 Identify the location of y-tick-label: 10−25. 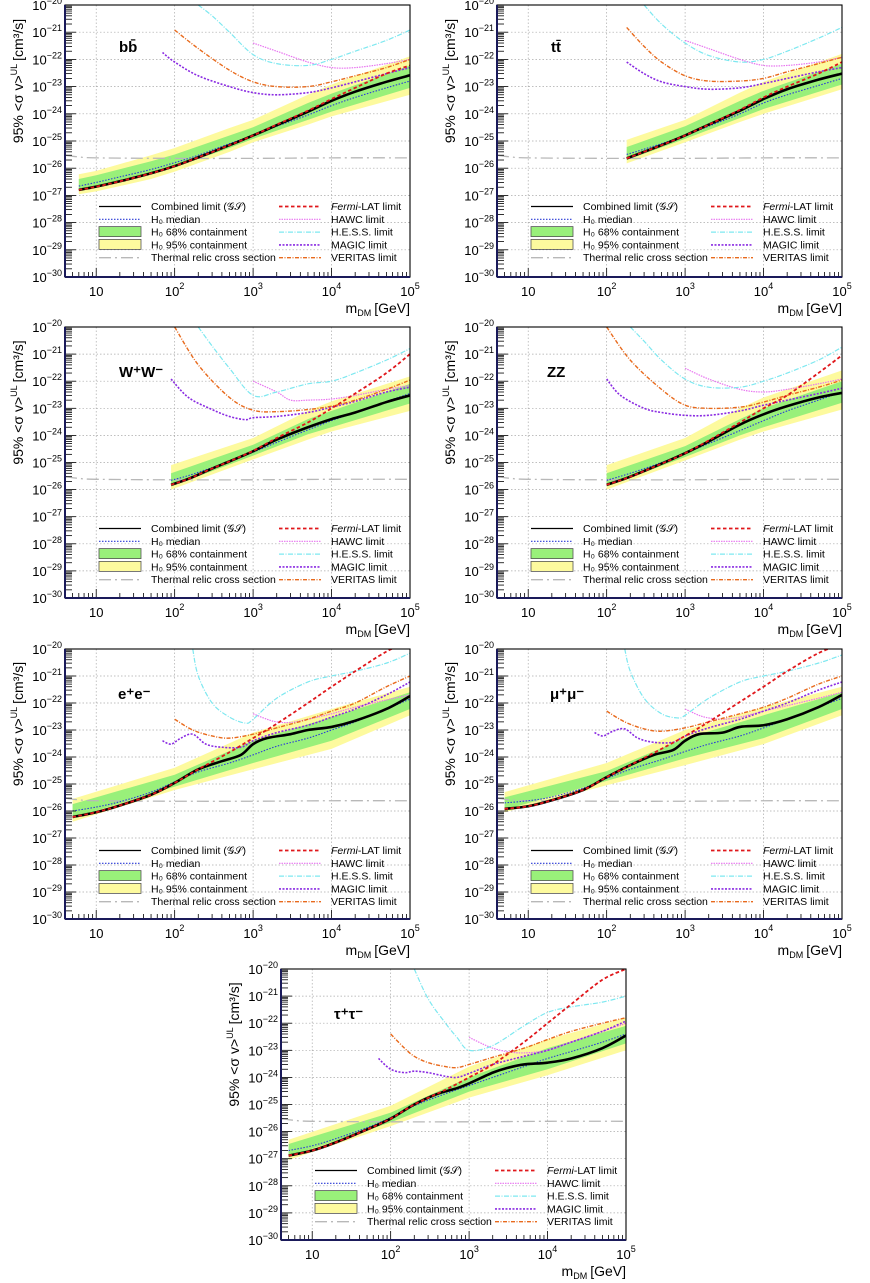
(47, 783).